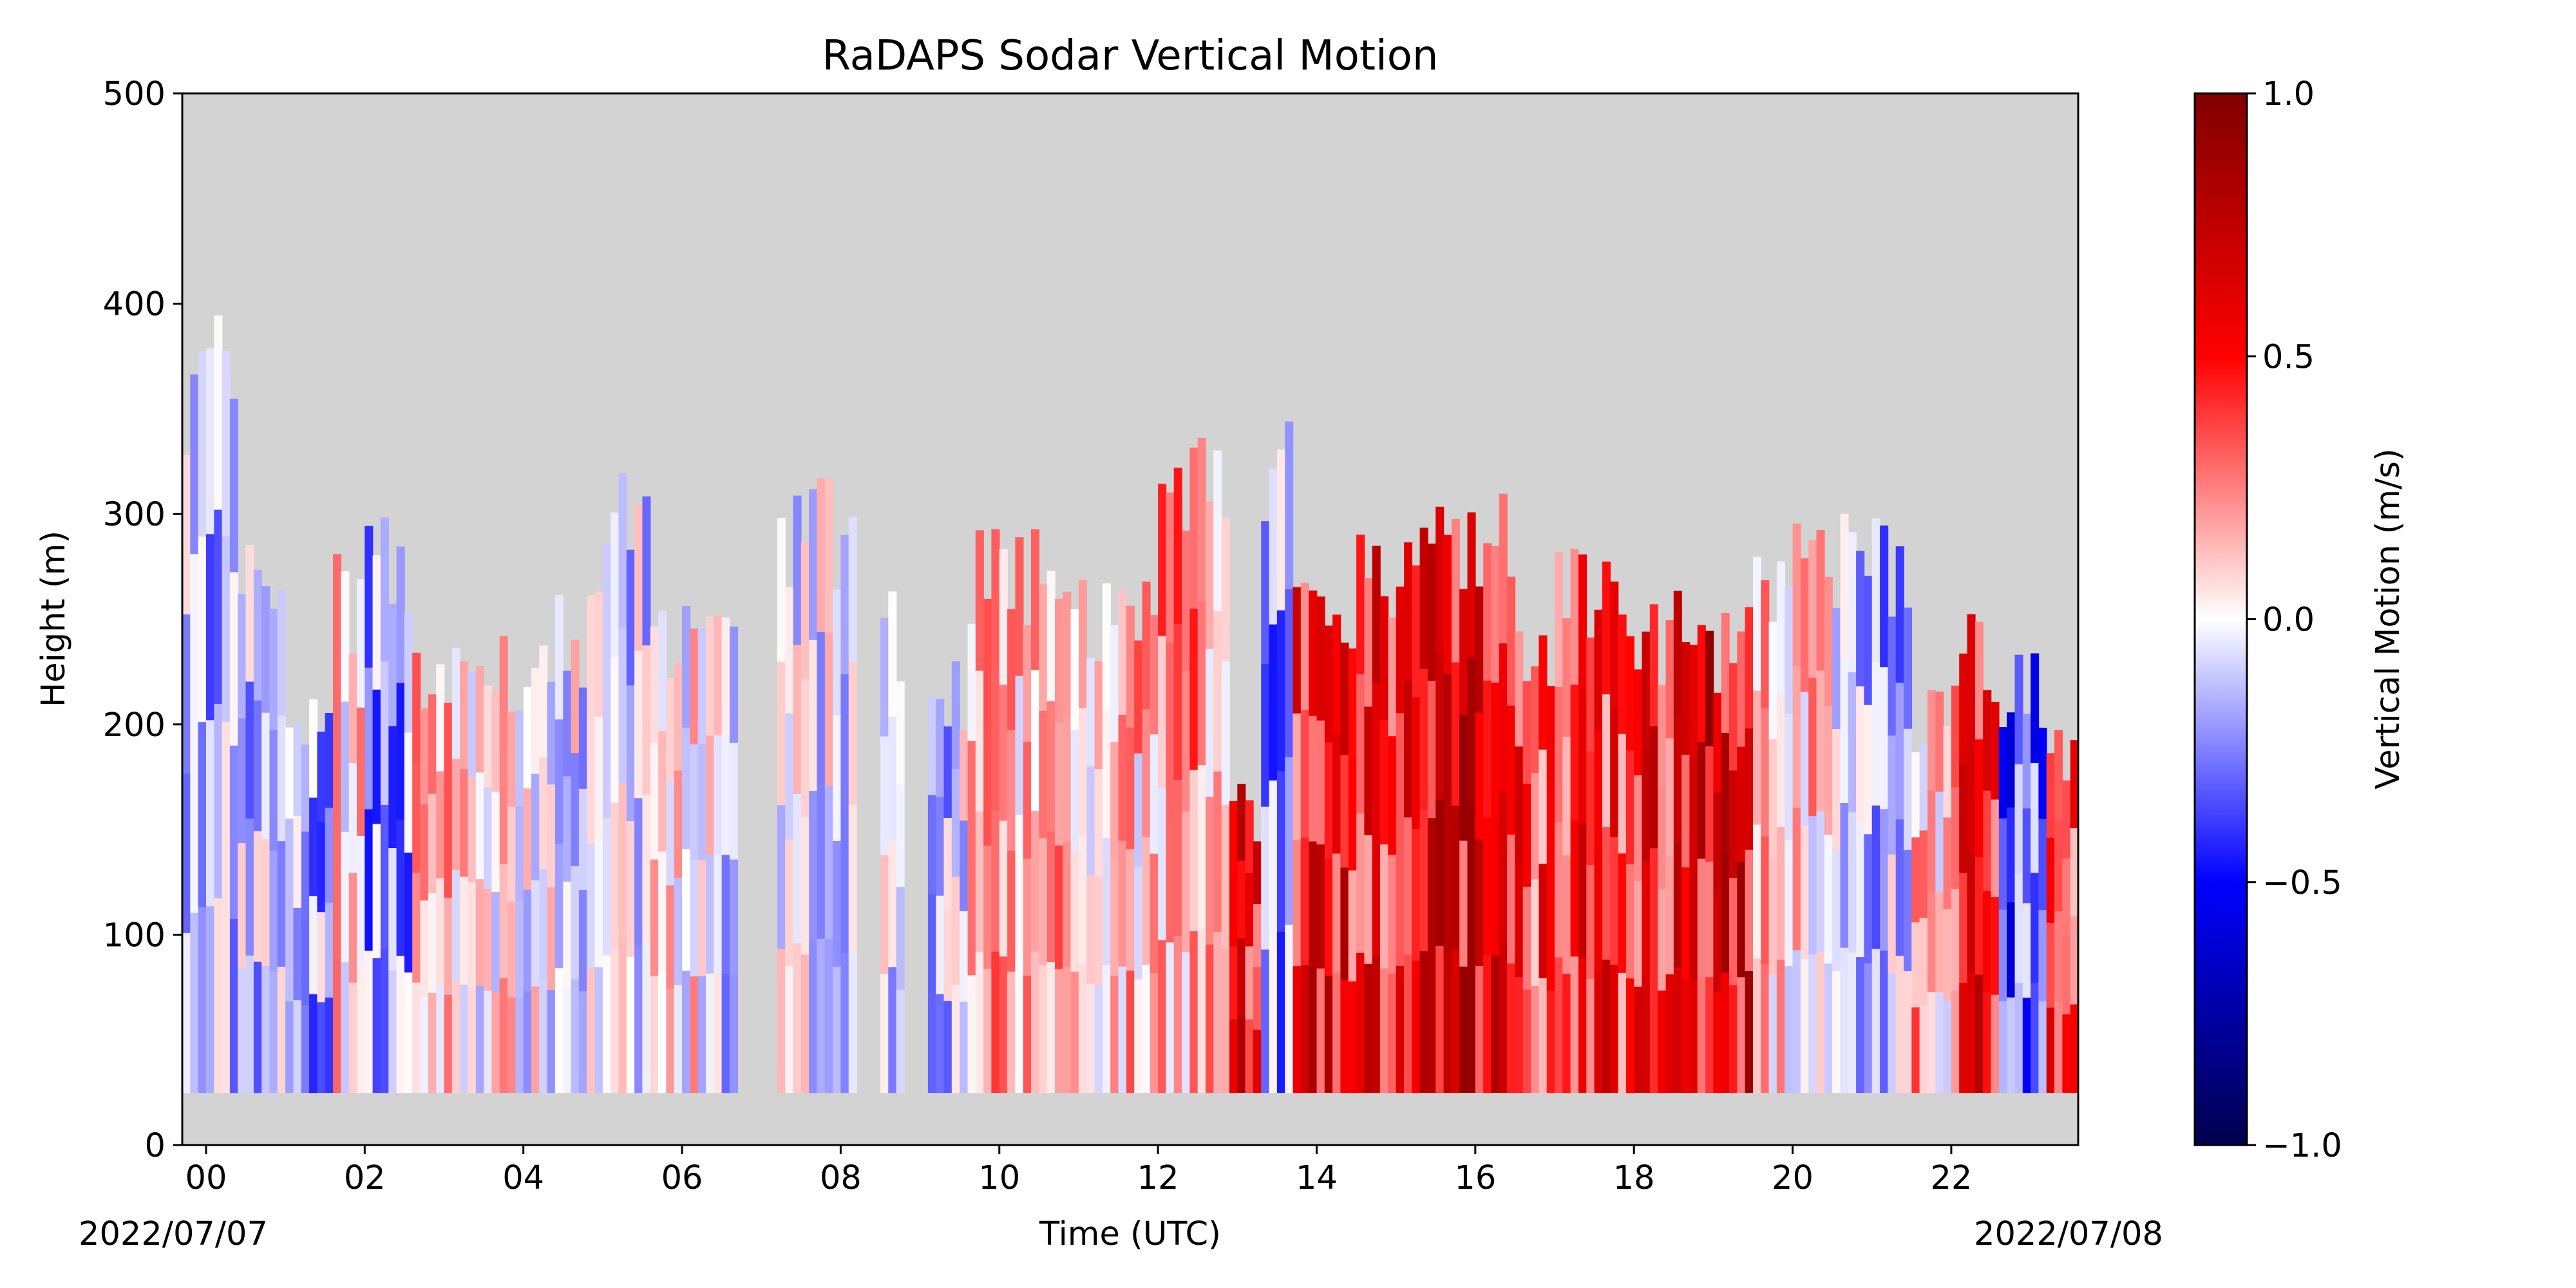 This screenshot has height=1288, width=2576. I want to click on x-tick-label: 00, so click(206, 1178).